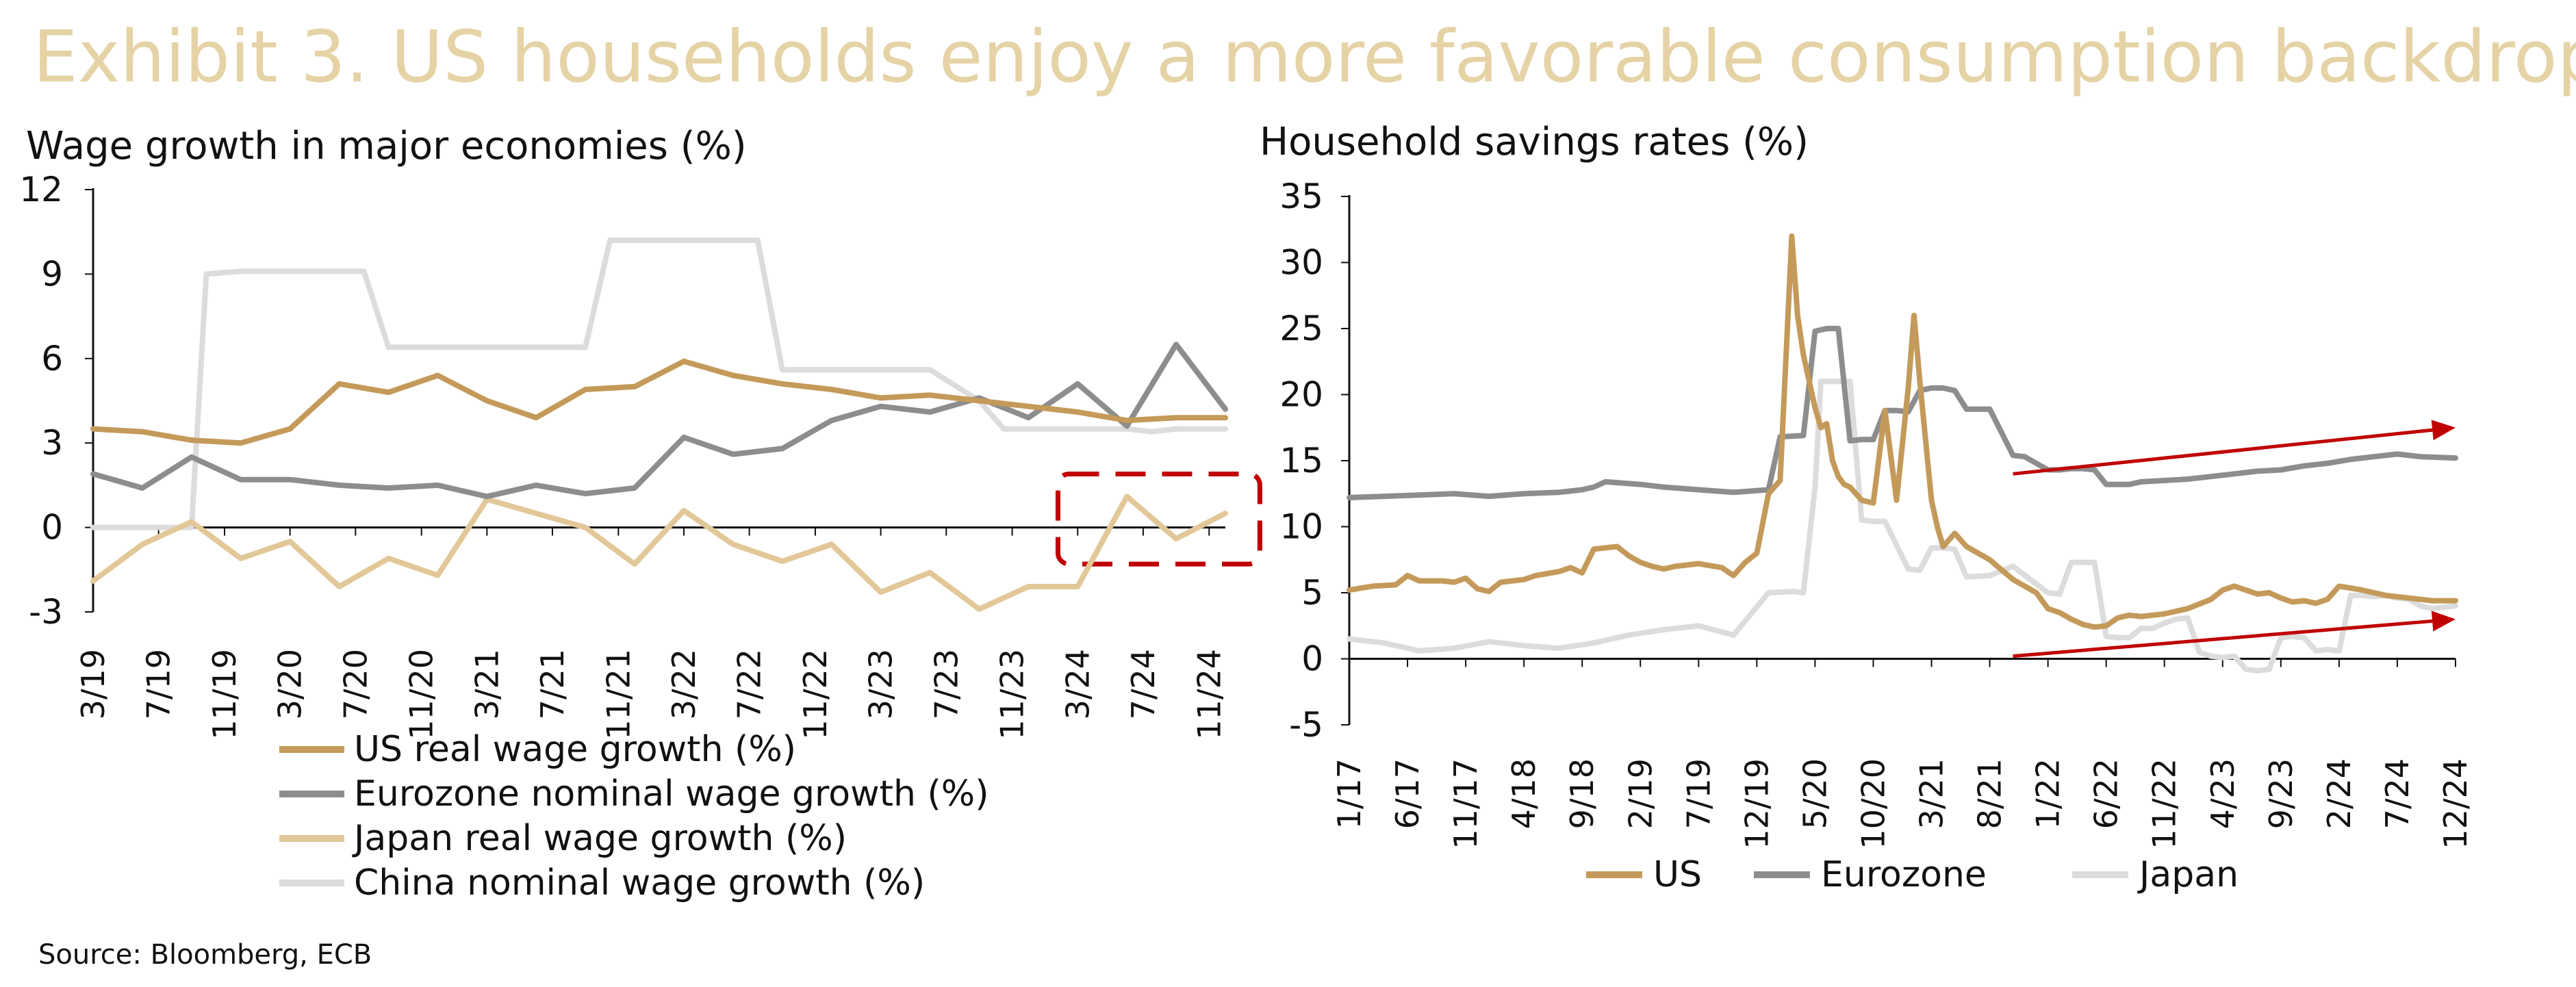  Describe the element at coordinates (2048, 793) in the screenshot. I see `x-tick-label: 1/22` at that location.